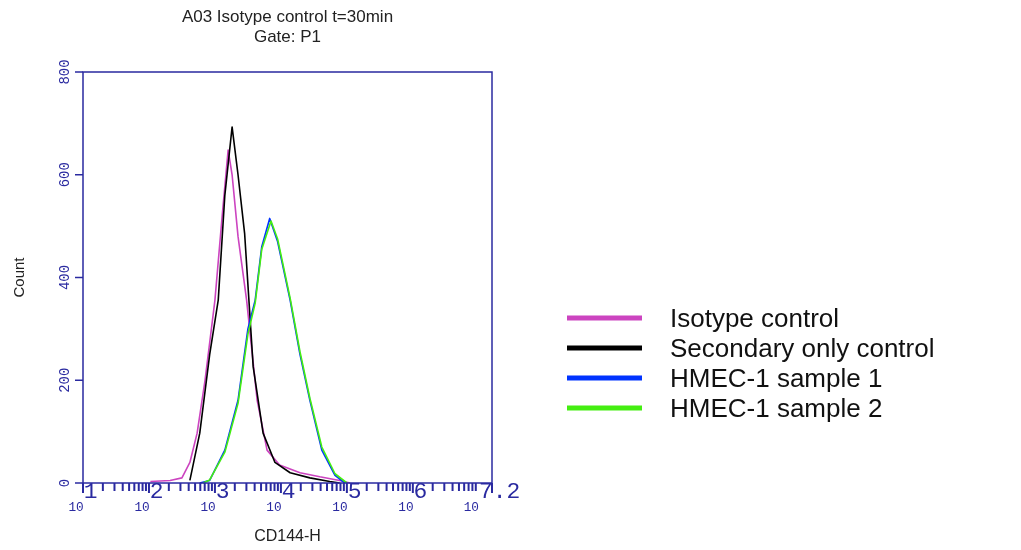  What do you see at coordinates (65, 380) in the screenshot?
I see `y-tick-label: 200` at bounding box center [65, 380].